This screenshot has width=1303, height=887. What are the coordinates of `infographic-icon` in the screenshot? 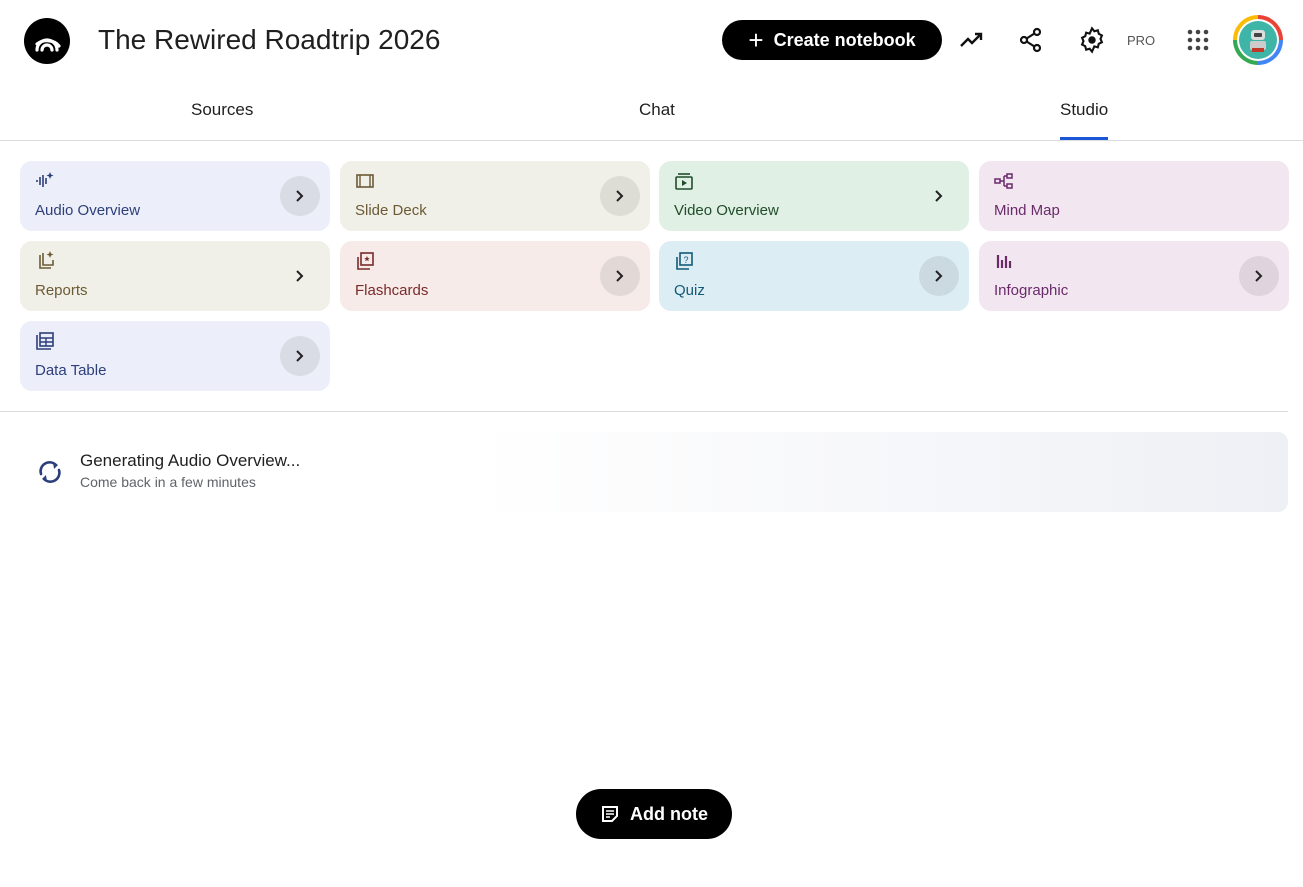 It's located at (1004, 261).